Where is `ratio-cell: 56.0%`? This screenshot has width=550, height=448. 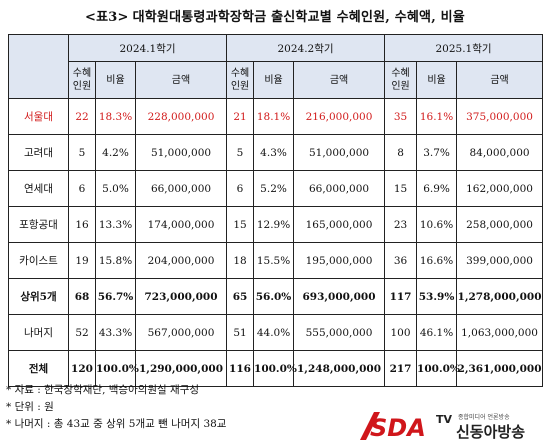 ratio-cell: 56.0% is located at coordinates (274, 297).